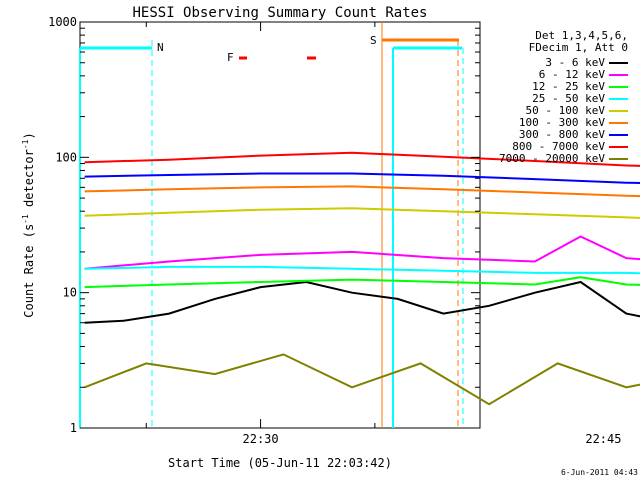  What do you see at coordinates (66, 157) in the screenshot?
I see `y-tick-label: 100` at bounding box center [66, 157].